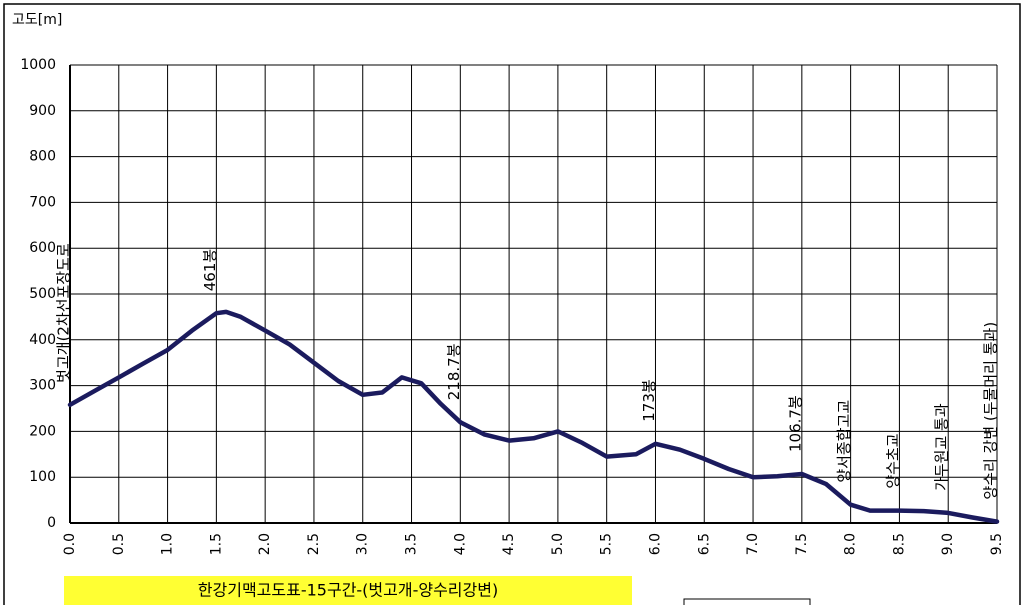  What do you see at coordinates (216, 544) in the screenshot?
I see `x-tick-label: 1.5` at bounding box center [216, 544].